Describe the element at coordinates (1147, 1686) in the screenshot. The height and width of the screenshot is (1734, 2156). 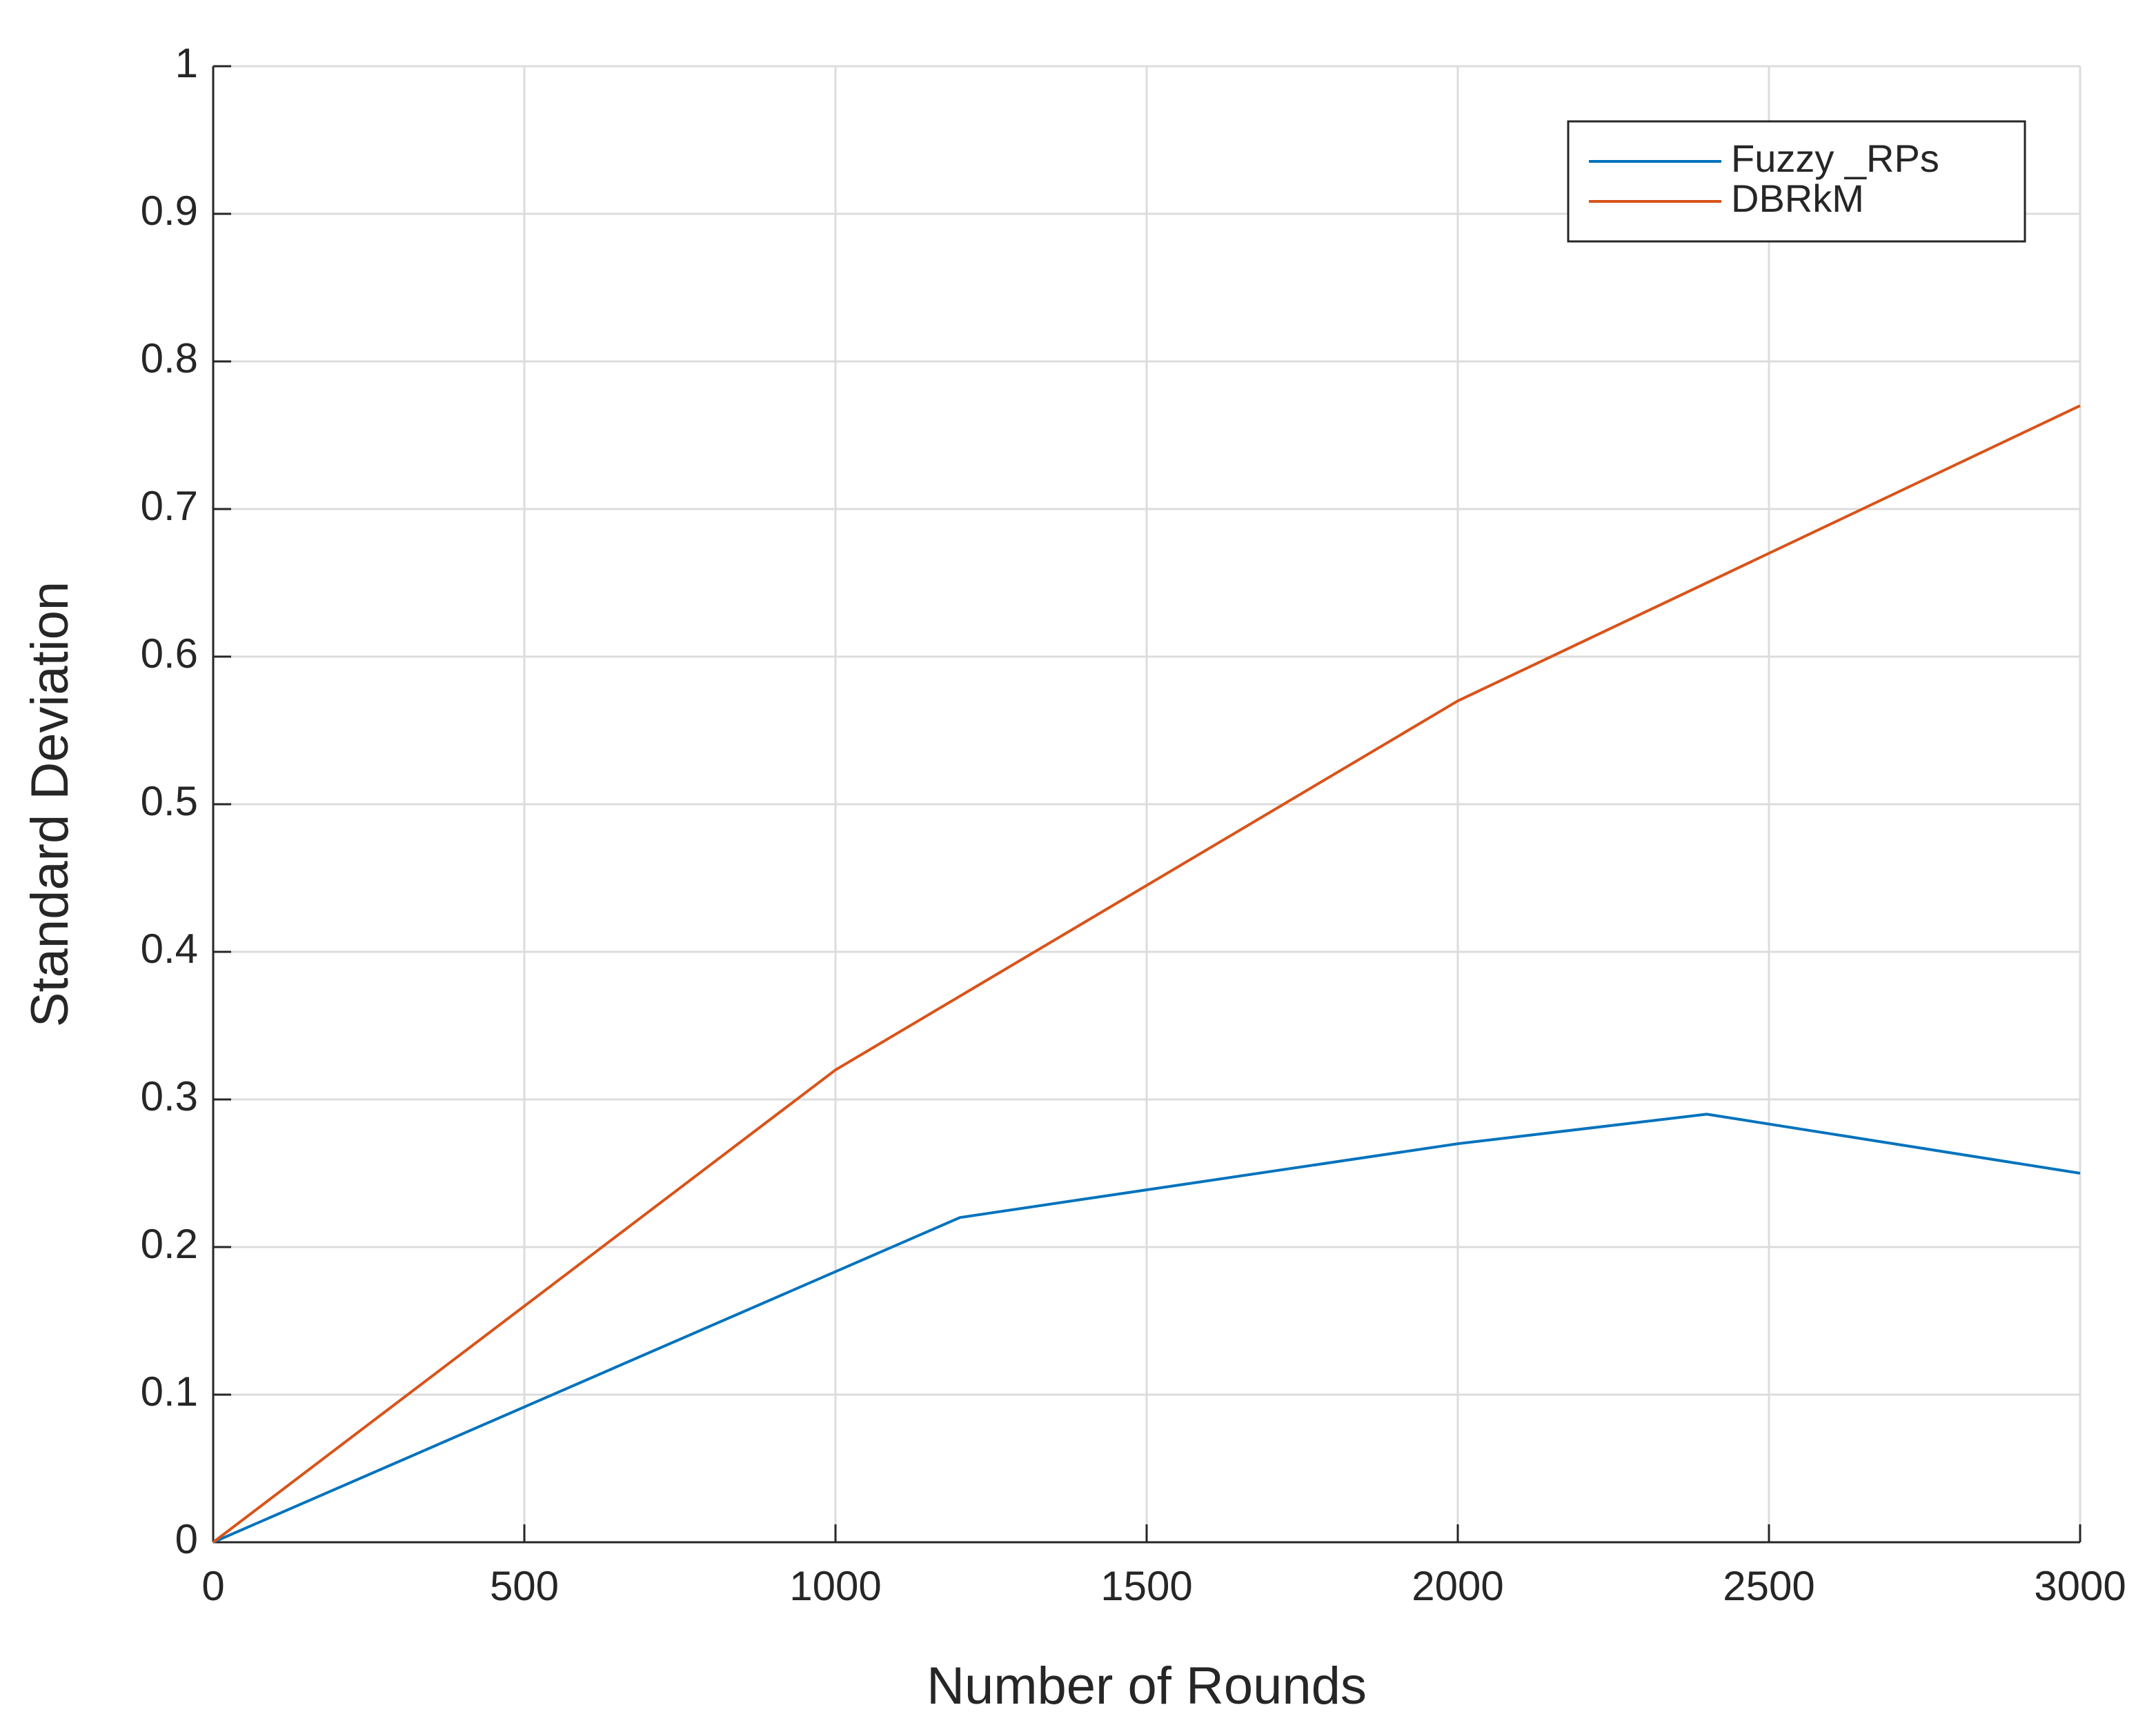
I see `x-axis-label: Number of Rounds` at that location.